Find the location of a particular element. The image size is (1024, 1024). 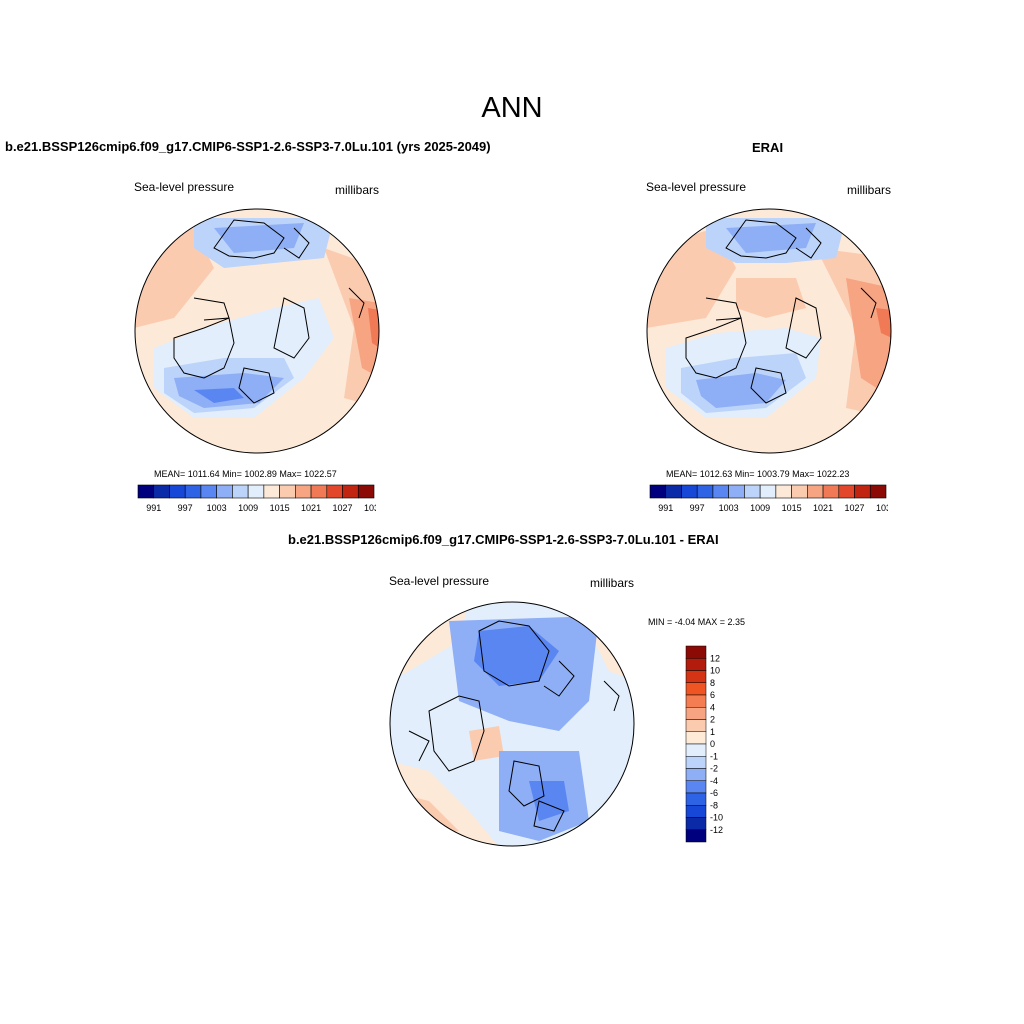

left-colorbar-tick-label: 1009 is located at coordinates (248, 508).